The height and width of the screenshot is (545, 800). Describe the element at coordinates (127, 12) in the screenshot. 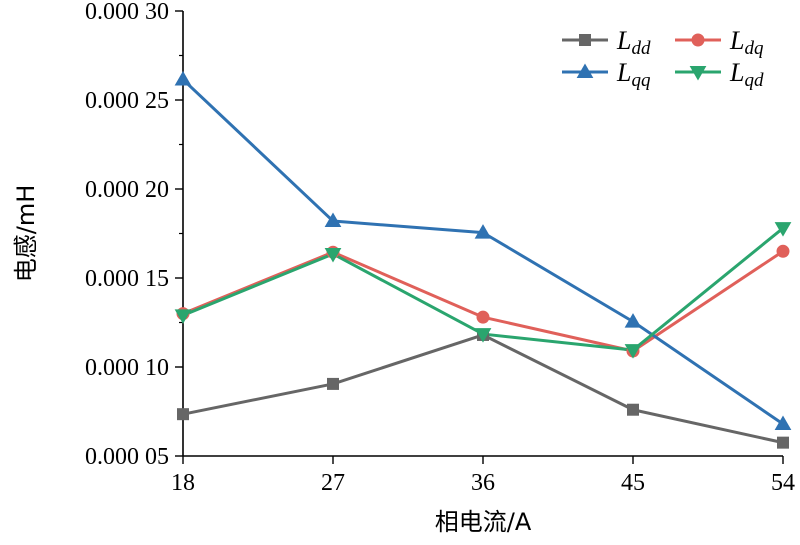

I see `y-tick-label: 0.000 30` at that location.